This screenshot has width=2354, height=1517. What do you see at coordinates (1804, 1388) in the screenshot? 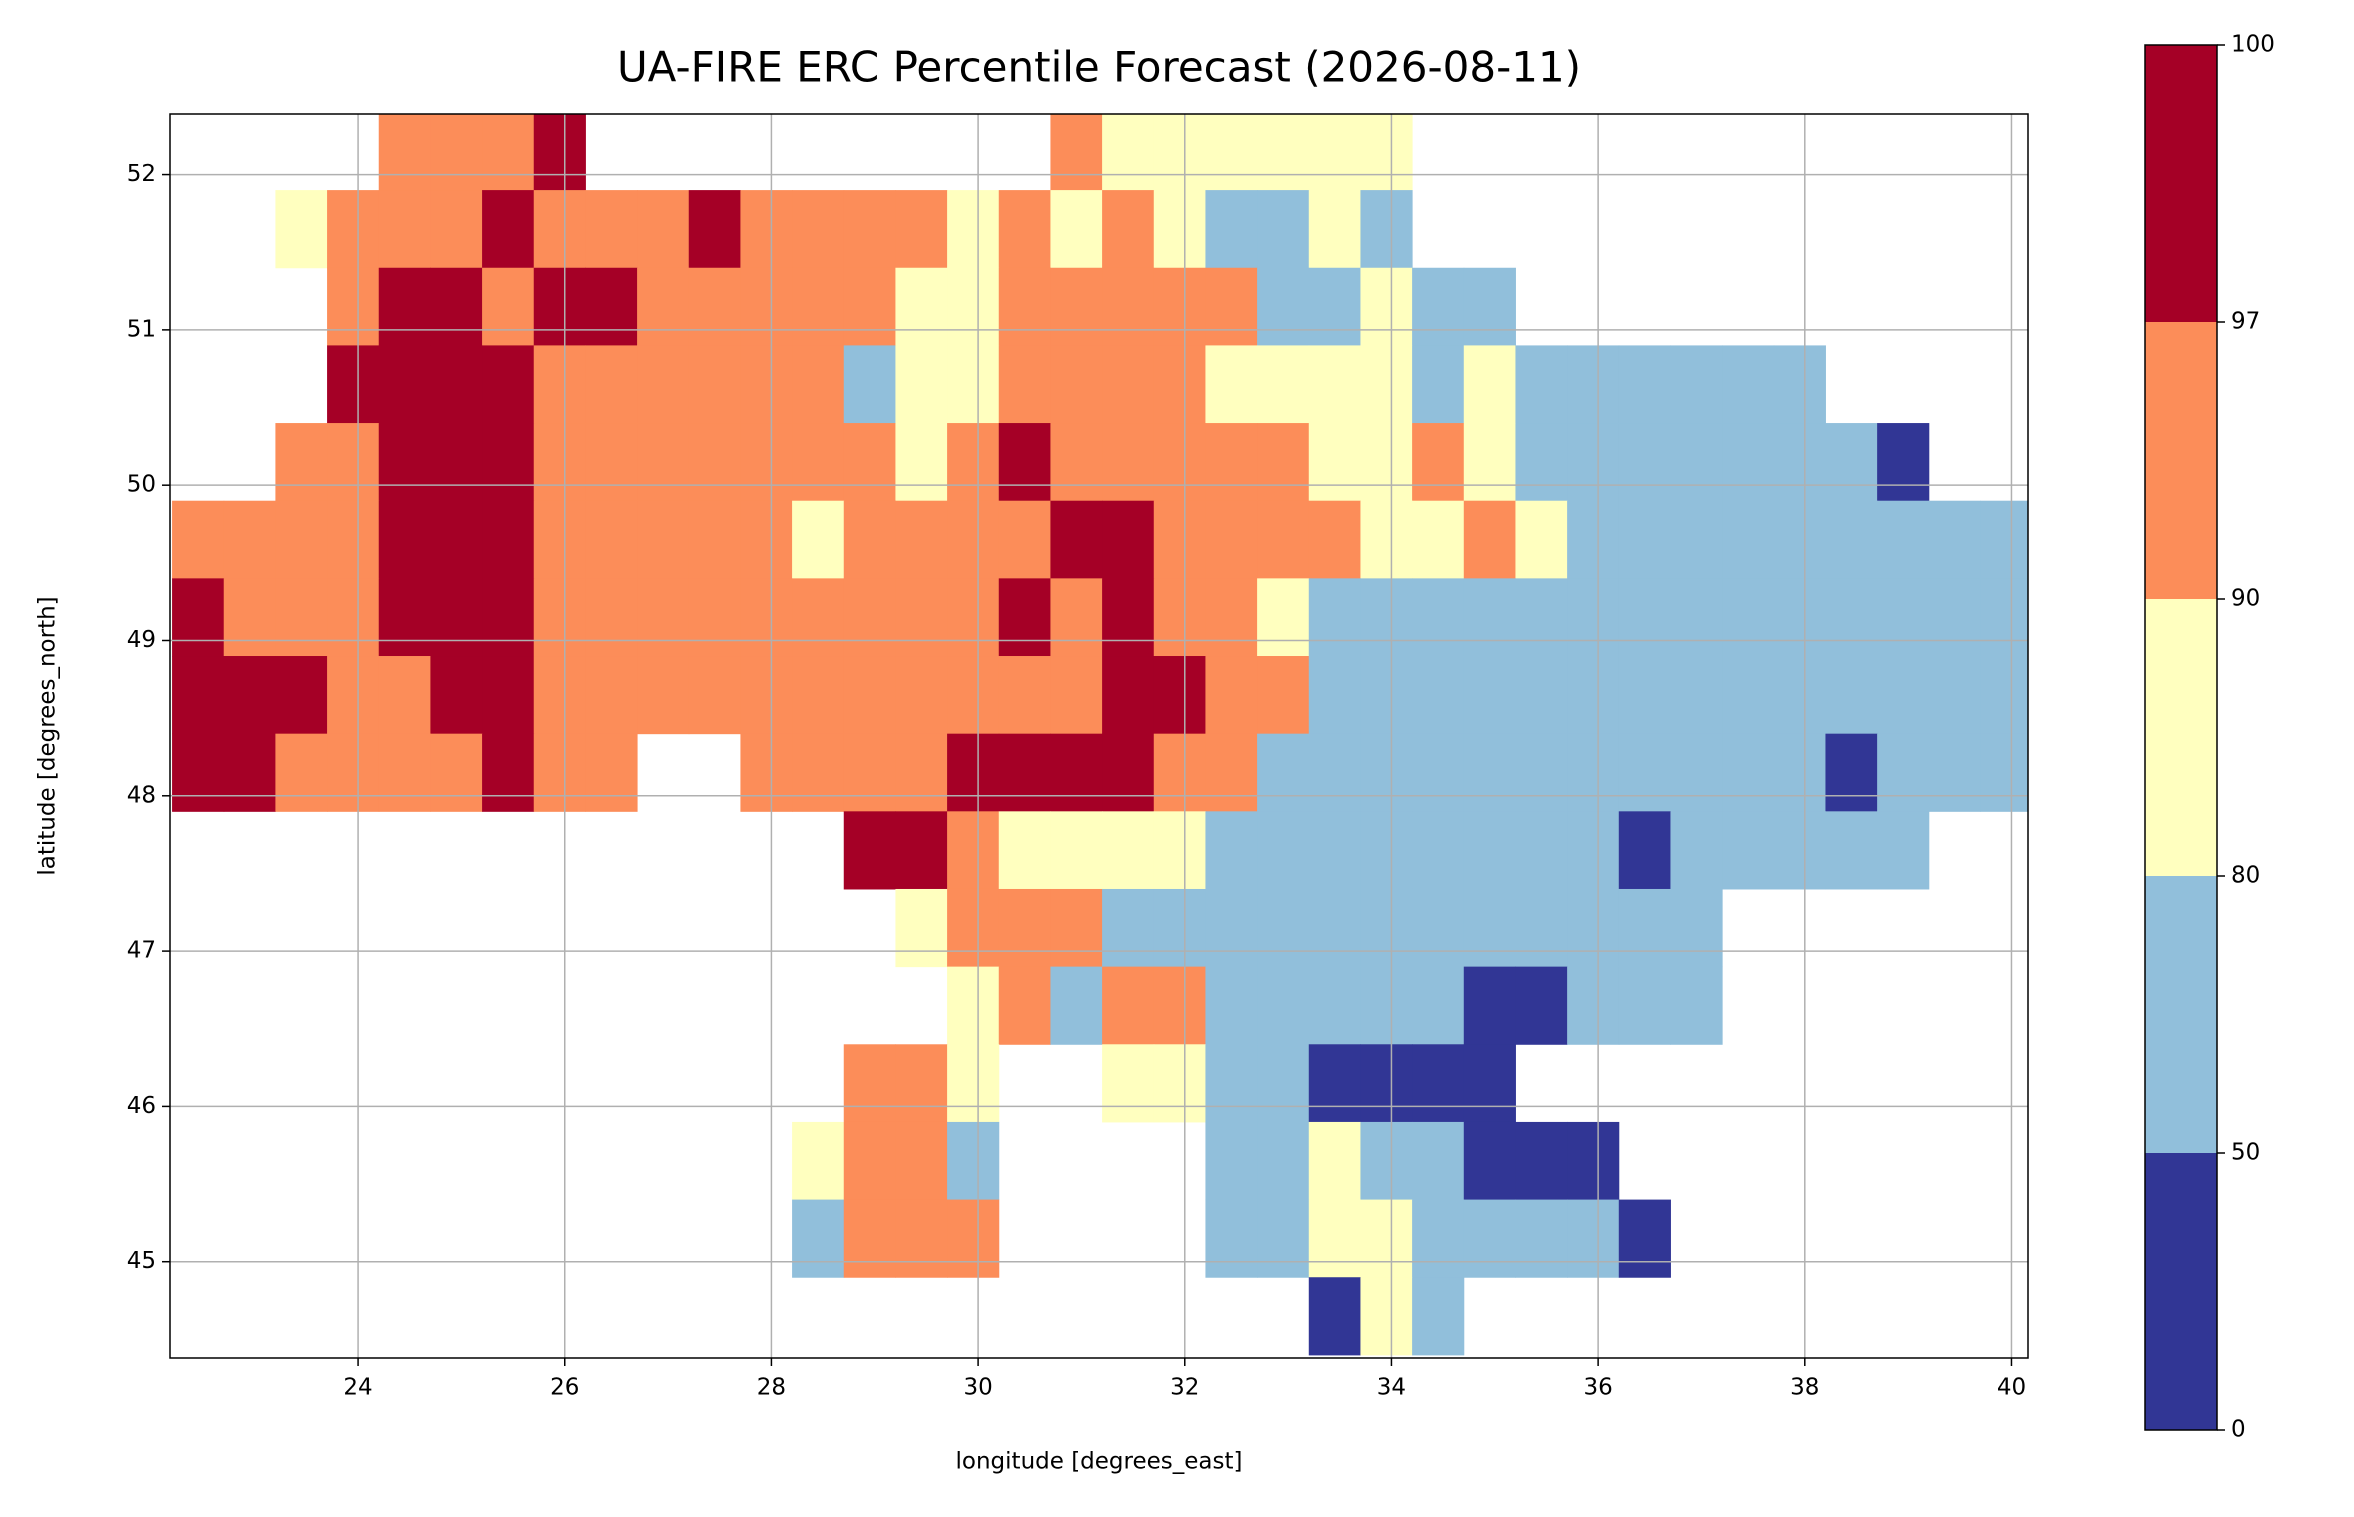
I see `x-tick-label: 38` at bounding box center [1804, 1388].